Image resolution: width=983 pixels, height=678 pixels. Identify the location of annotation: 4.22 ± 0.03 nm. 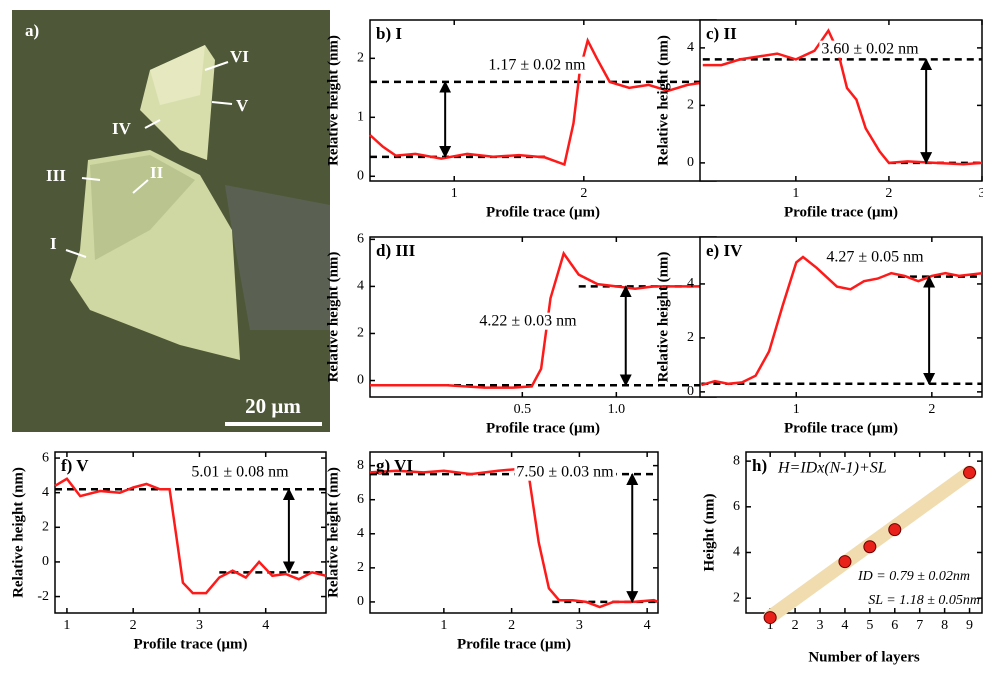
(528, 321).